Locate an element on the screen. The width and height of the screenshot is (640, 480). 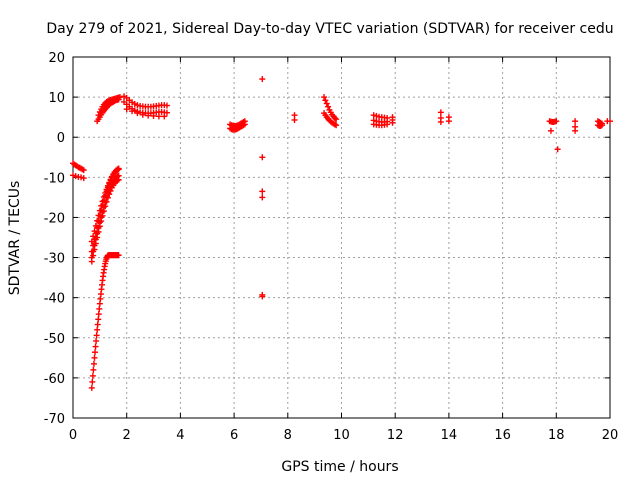
x-tick-label: 16 is located at coordinates (502, 435).